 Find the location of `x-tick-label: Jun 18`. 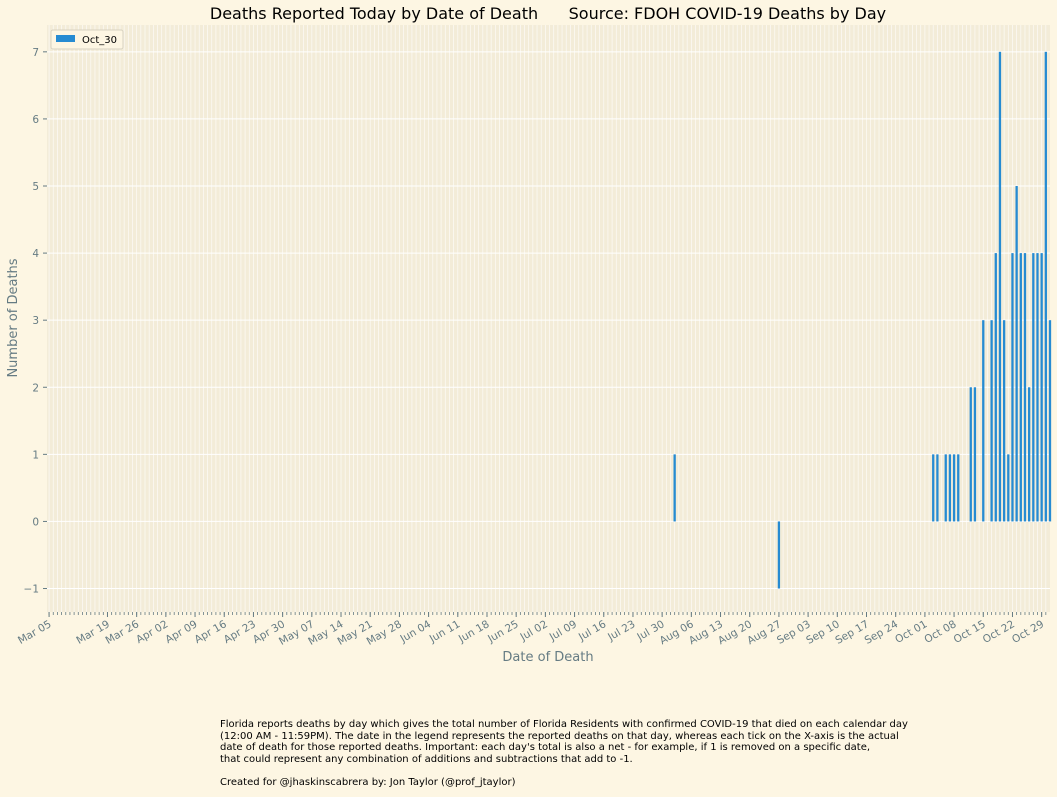

x-tick-label: Jun 18 is located at coordinates (474, 631).